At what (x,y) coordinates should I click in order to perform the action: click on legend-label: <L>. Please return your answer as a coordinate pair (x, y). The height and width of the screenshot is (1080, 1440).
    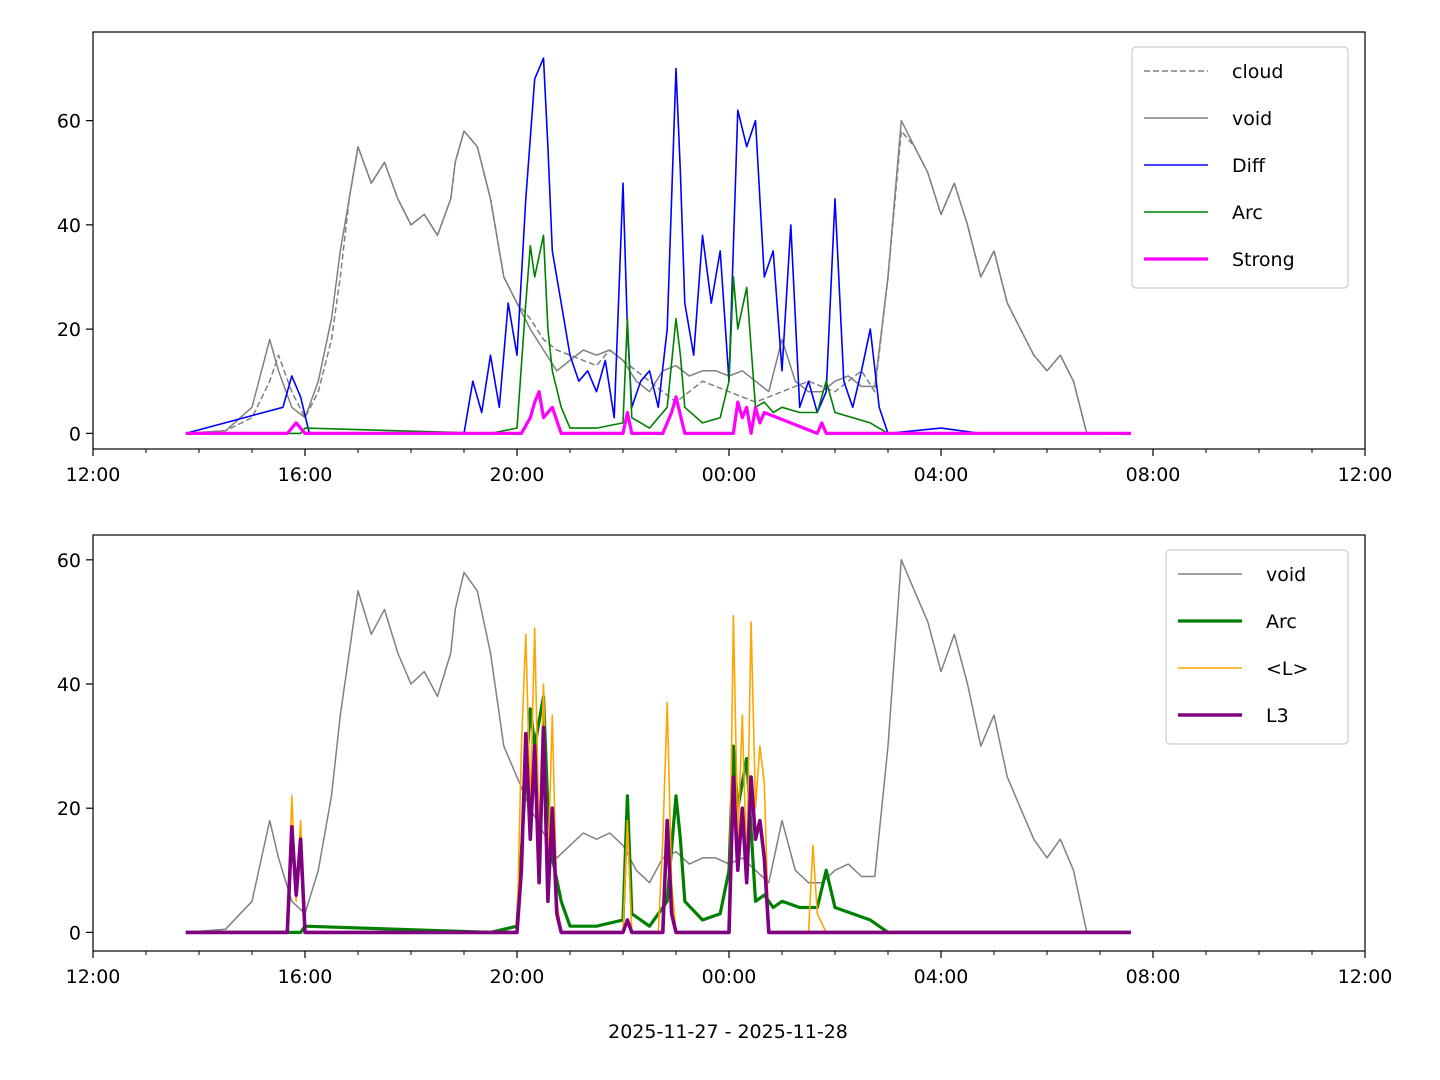
    Looking at the image, I should click on (1287, 669).